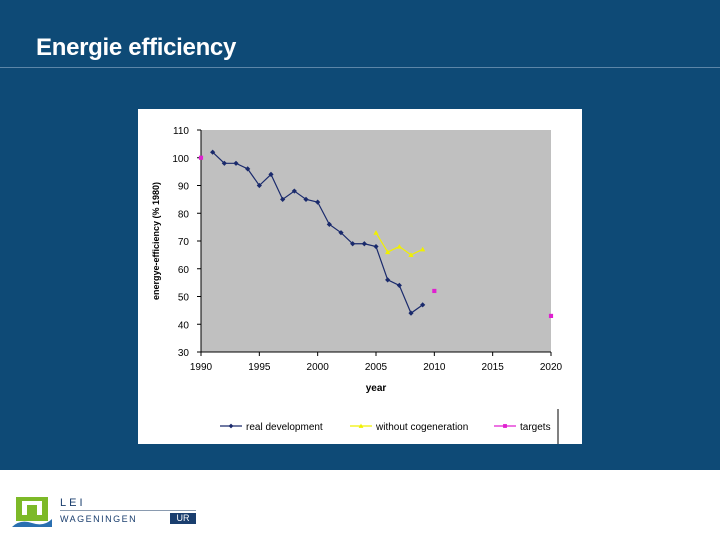 Image resolution: width=720 pixels, height=540 pixels. Describe the element at coordinates (184, 298) in the screenshot. I see `y-tick-label: 50` at that location.